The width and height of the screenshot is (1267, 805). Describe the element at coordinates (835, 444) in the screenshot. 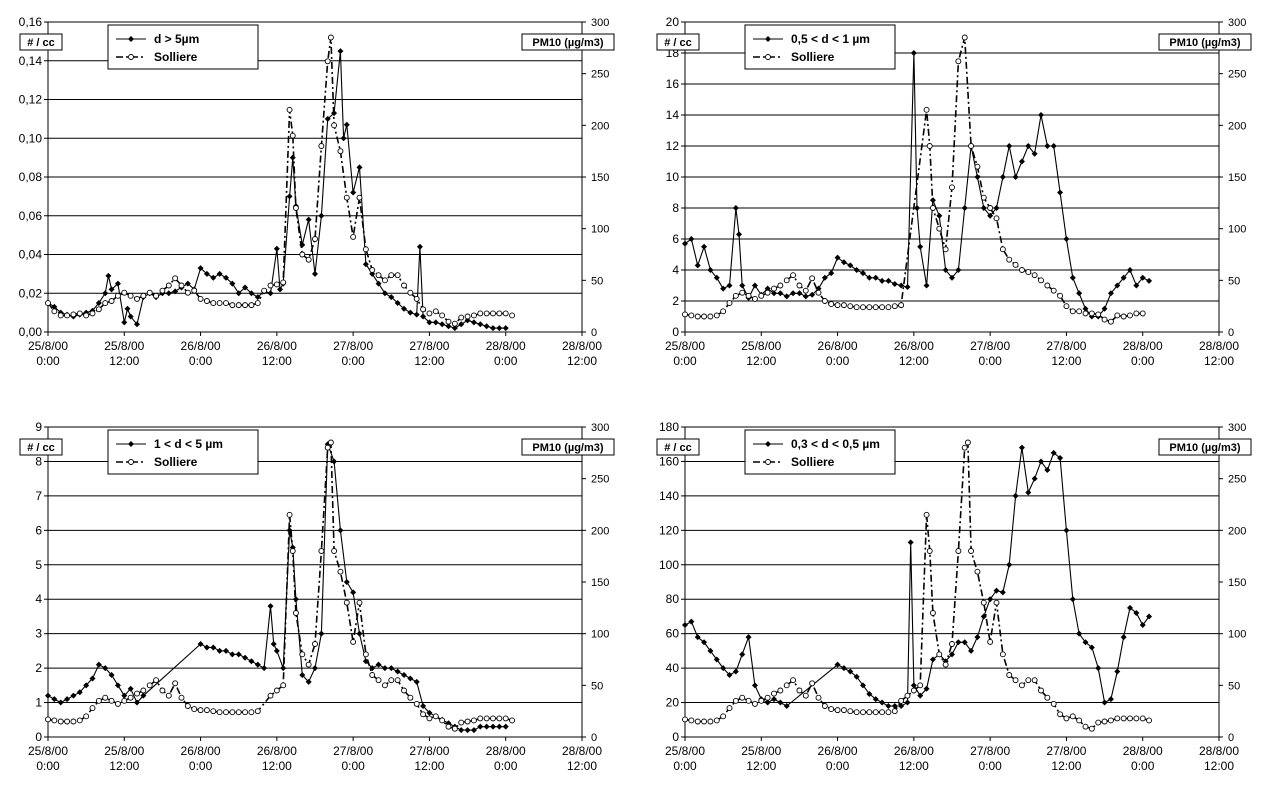

I see `legend-label-particles: 0,3 < d < 0,5 µm` at that location.